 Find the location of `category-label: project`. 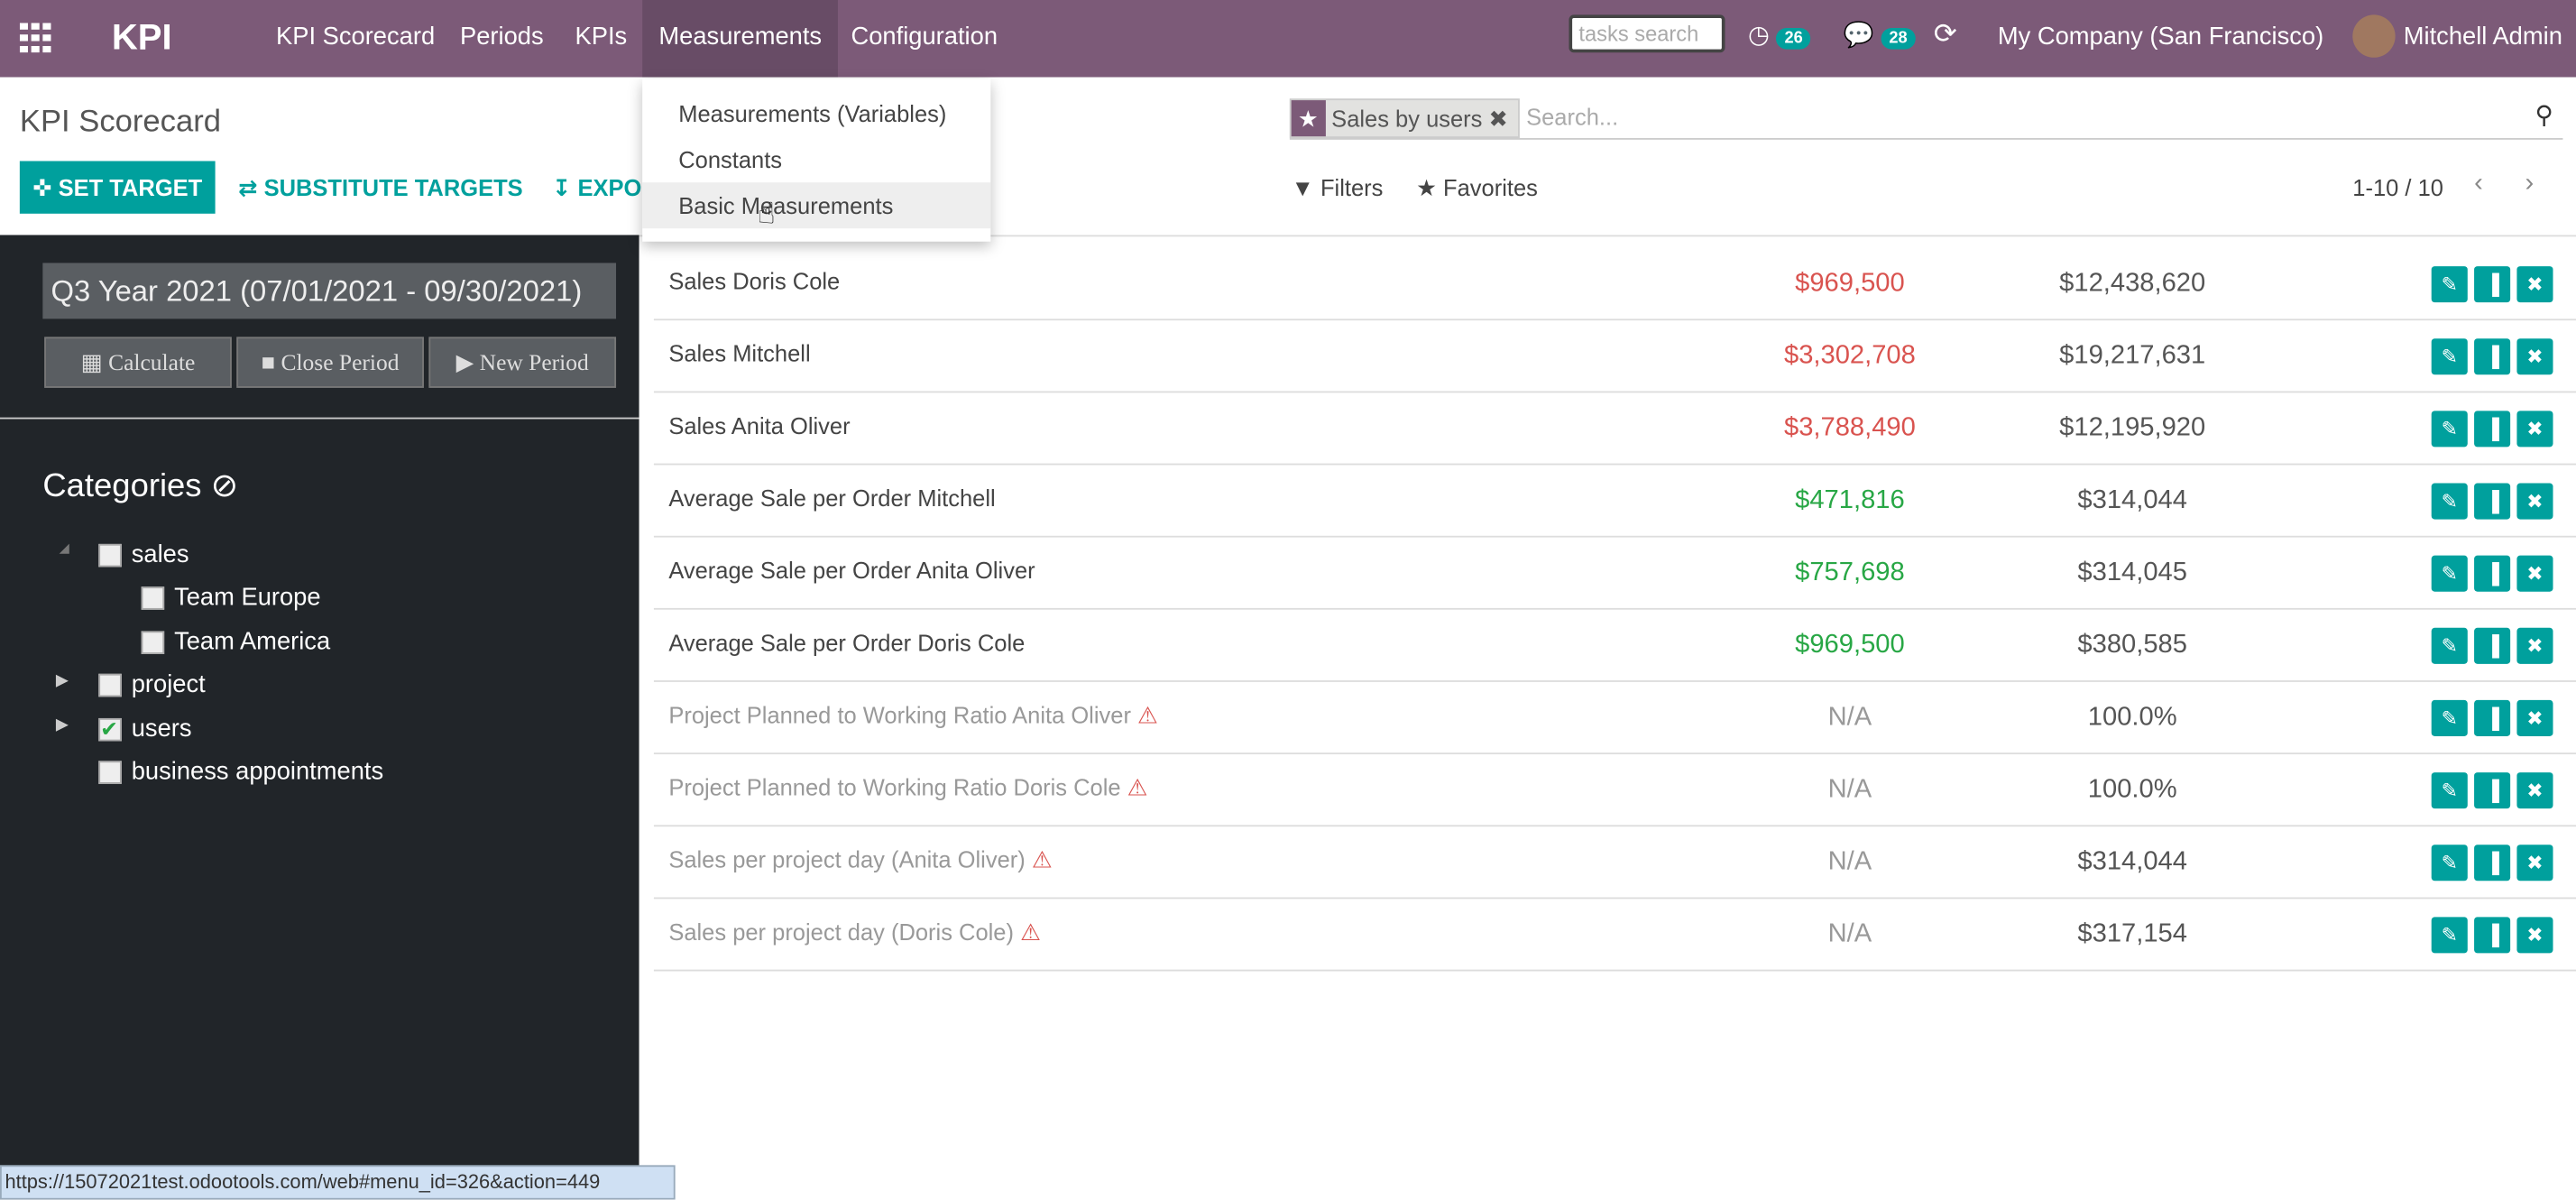

category-label: project is located at coordinates (168, 684).